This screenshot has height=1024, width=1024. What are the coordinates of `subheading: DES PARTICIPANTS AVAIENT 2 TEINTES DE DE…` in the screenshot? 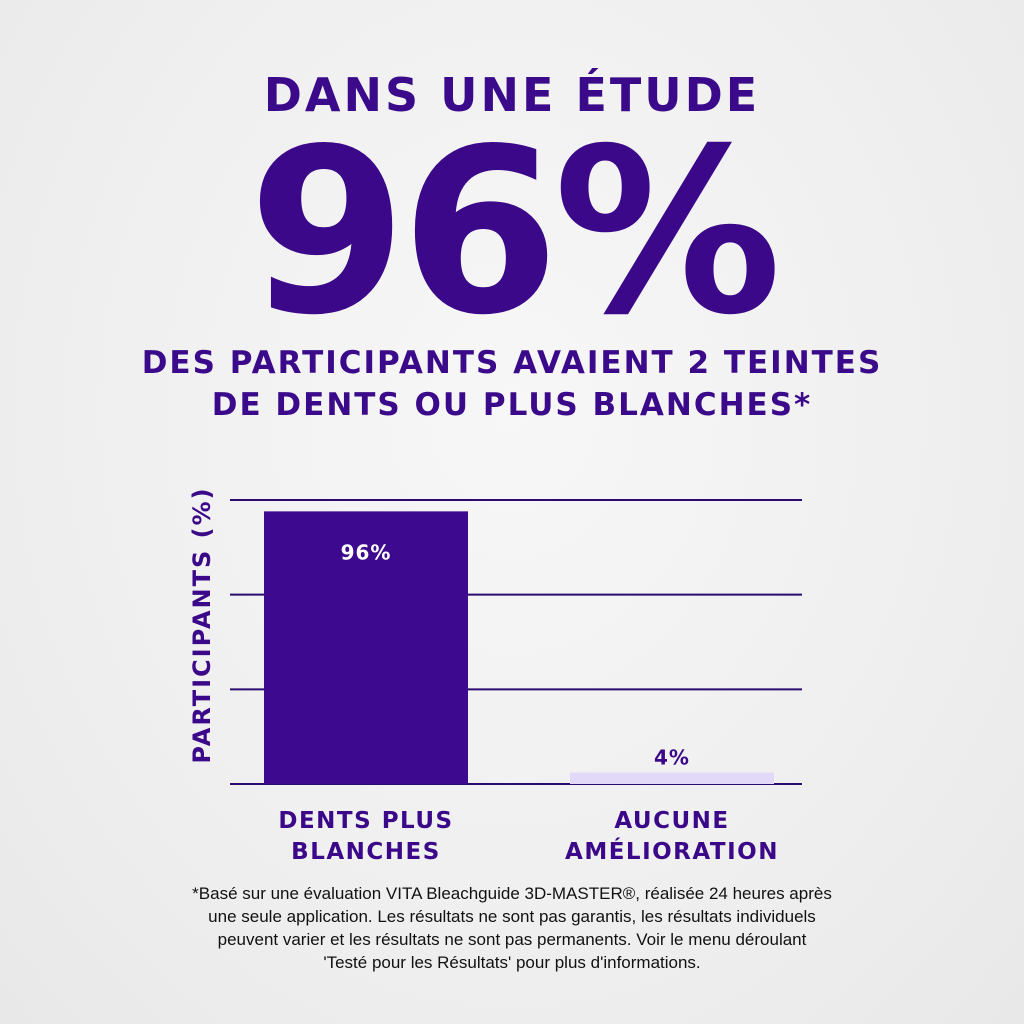 It's located at (512, 384).